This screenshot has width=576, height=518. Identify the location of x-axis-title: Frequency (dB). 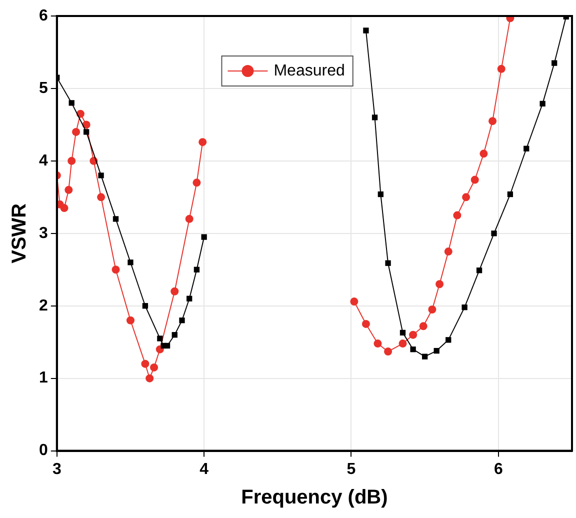
(314, 497).